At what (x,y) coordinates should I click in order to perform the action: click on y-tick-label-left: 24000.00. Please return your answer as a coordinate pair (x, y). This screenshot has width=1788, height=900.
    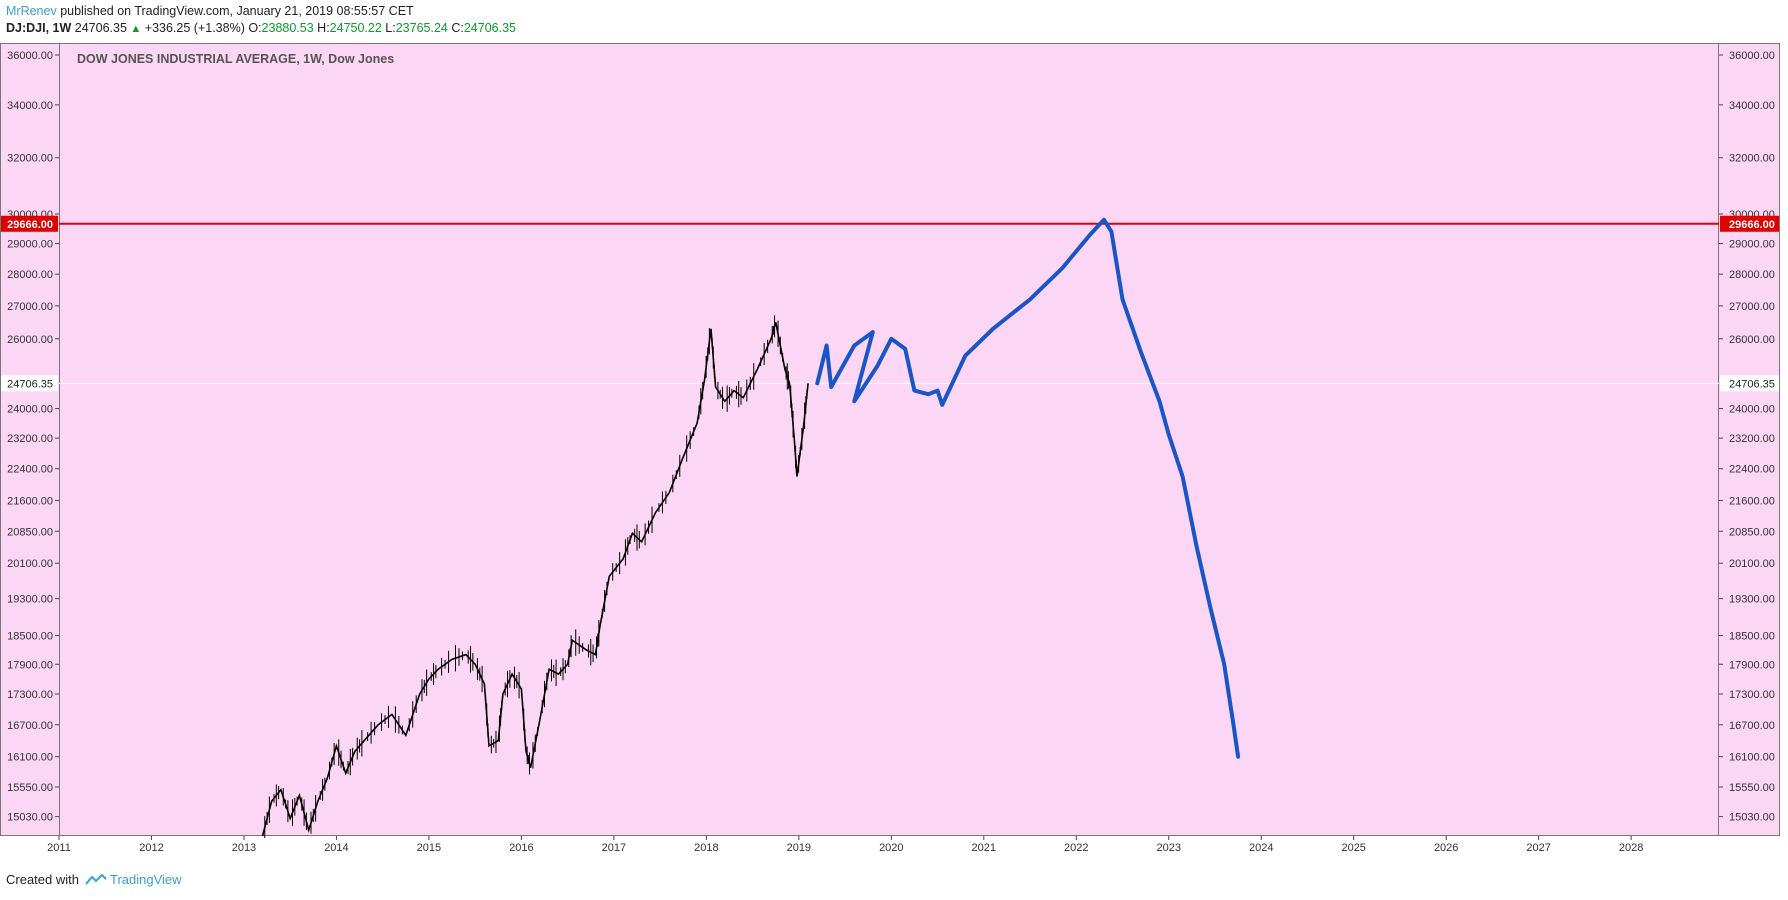
    Looking at the image, I should click on (30, 410).